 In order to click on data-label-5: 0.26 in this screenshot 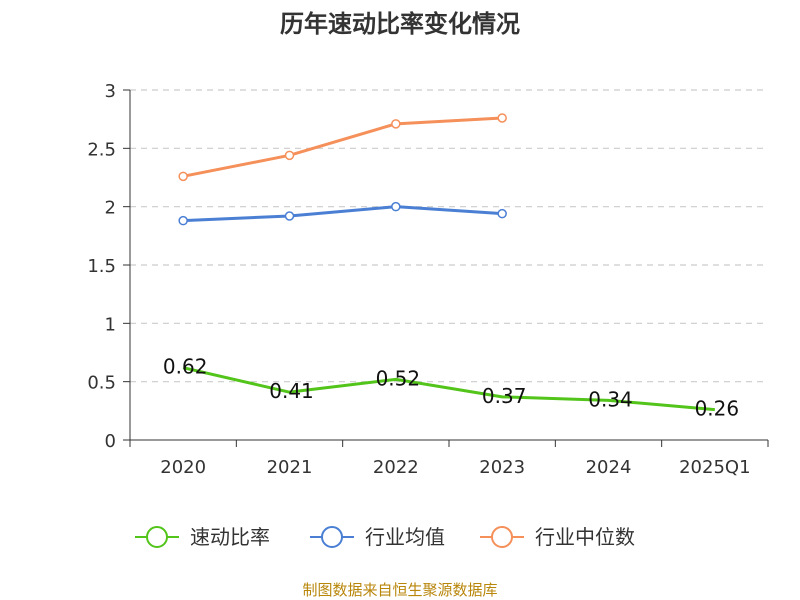, I will do `click(717, 409)`.